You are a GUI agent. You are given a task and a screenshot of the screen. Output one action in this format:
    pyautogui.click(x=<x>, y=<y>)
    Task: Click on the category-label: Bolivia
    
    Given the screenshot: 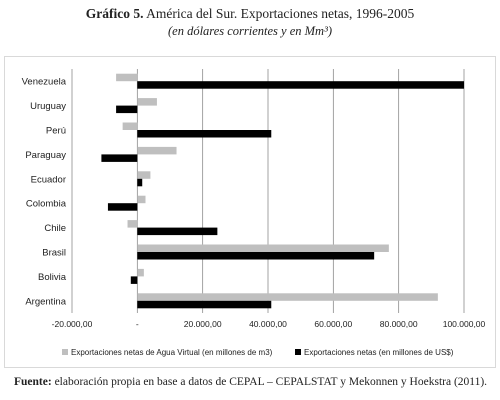 What is the action you would take?
    pyautogui.click(x=52, y=277)
    